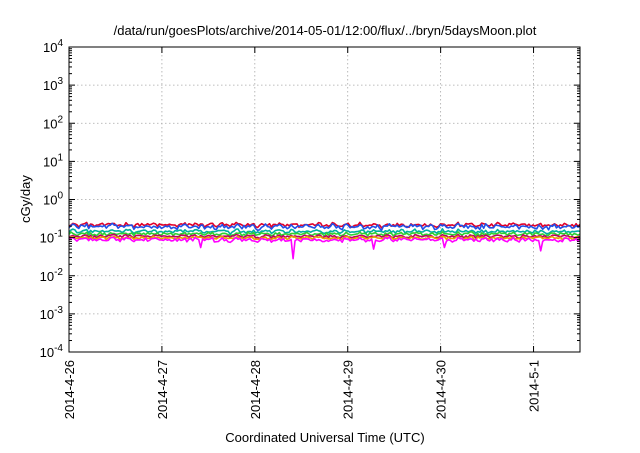 The width and height of the screenshot is (640, 453). What do you see at coordinates (25, 199) in the screenshot?
I see `y-axis-label: cGy/day` at bounding box center [25, 199].